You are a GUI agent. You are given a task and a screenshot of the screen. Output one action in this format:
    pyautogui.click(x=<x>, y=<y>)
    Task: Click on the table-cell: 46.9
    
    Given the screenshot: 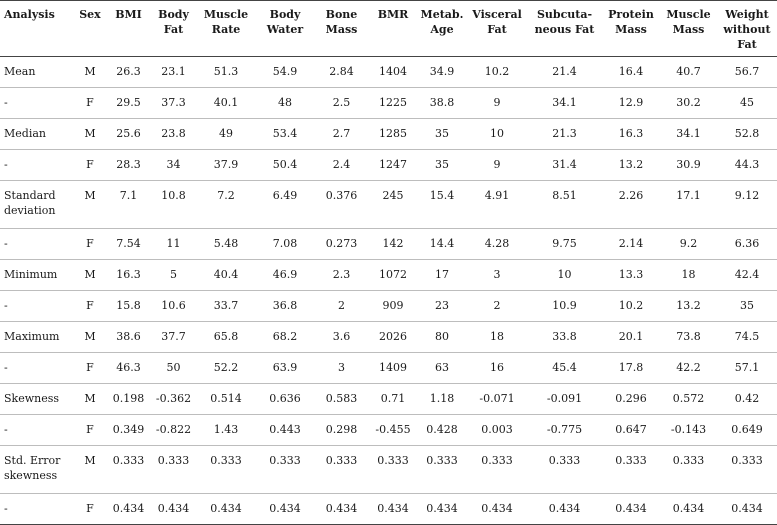 What is the action you would take?
    pyautogui.click(x=285, y=275)
    